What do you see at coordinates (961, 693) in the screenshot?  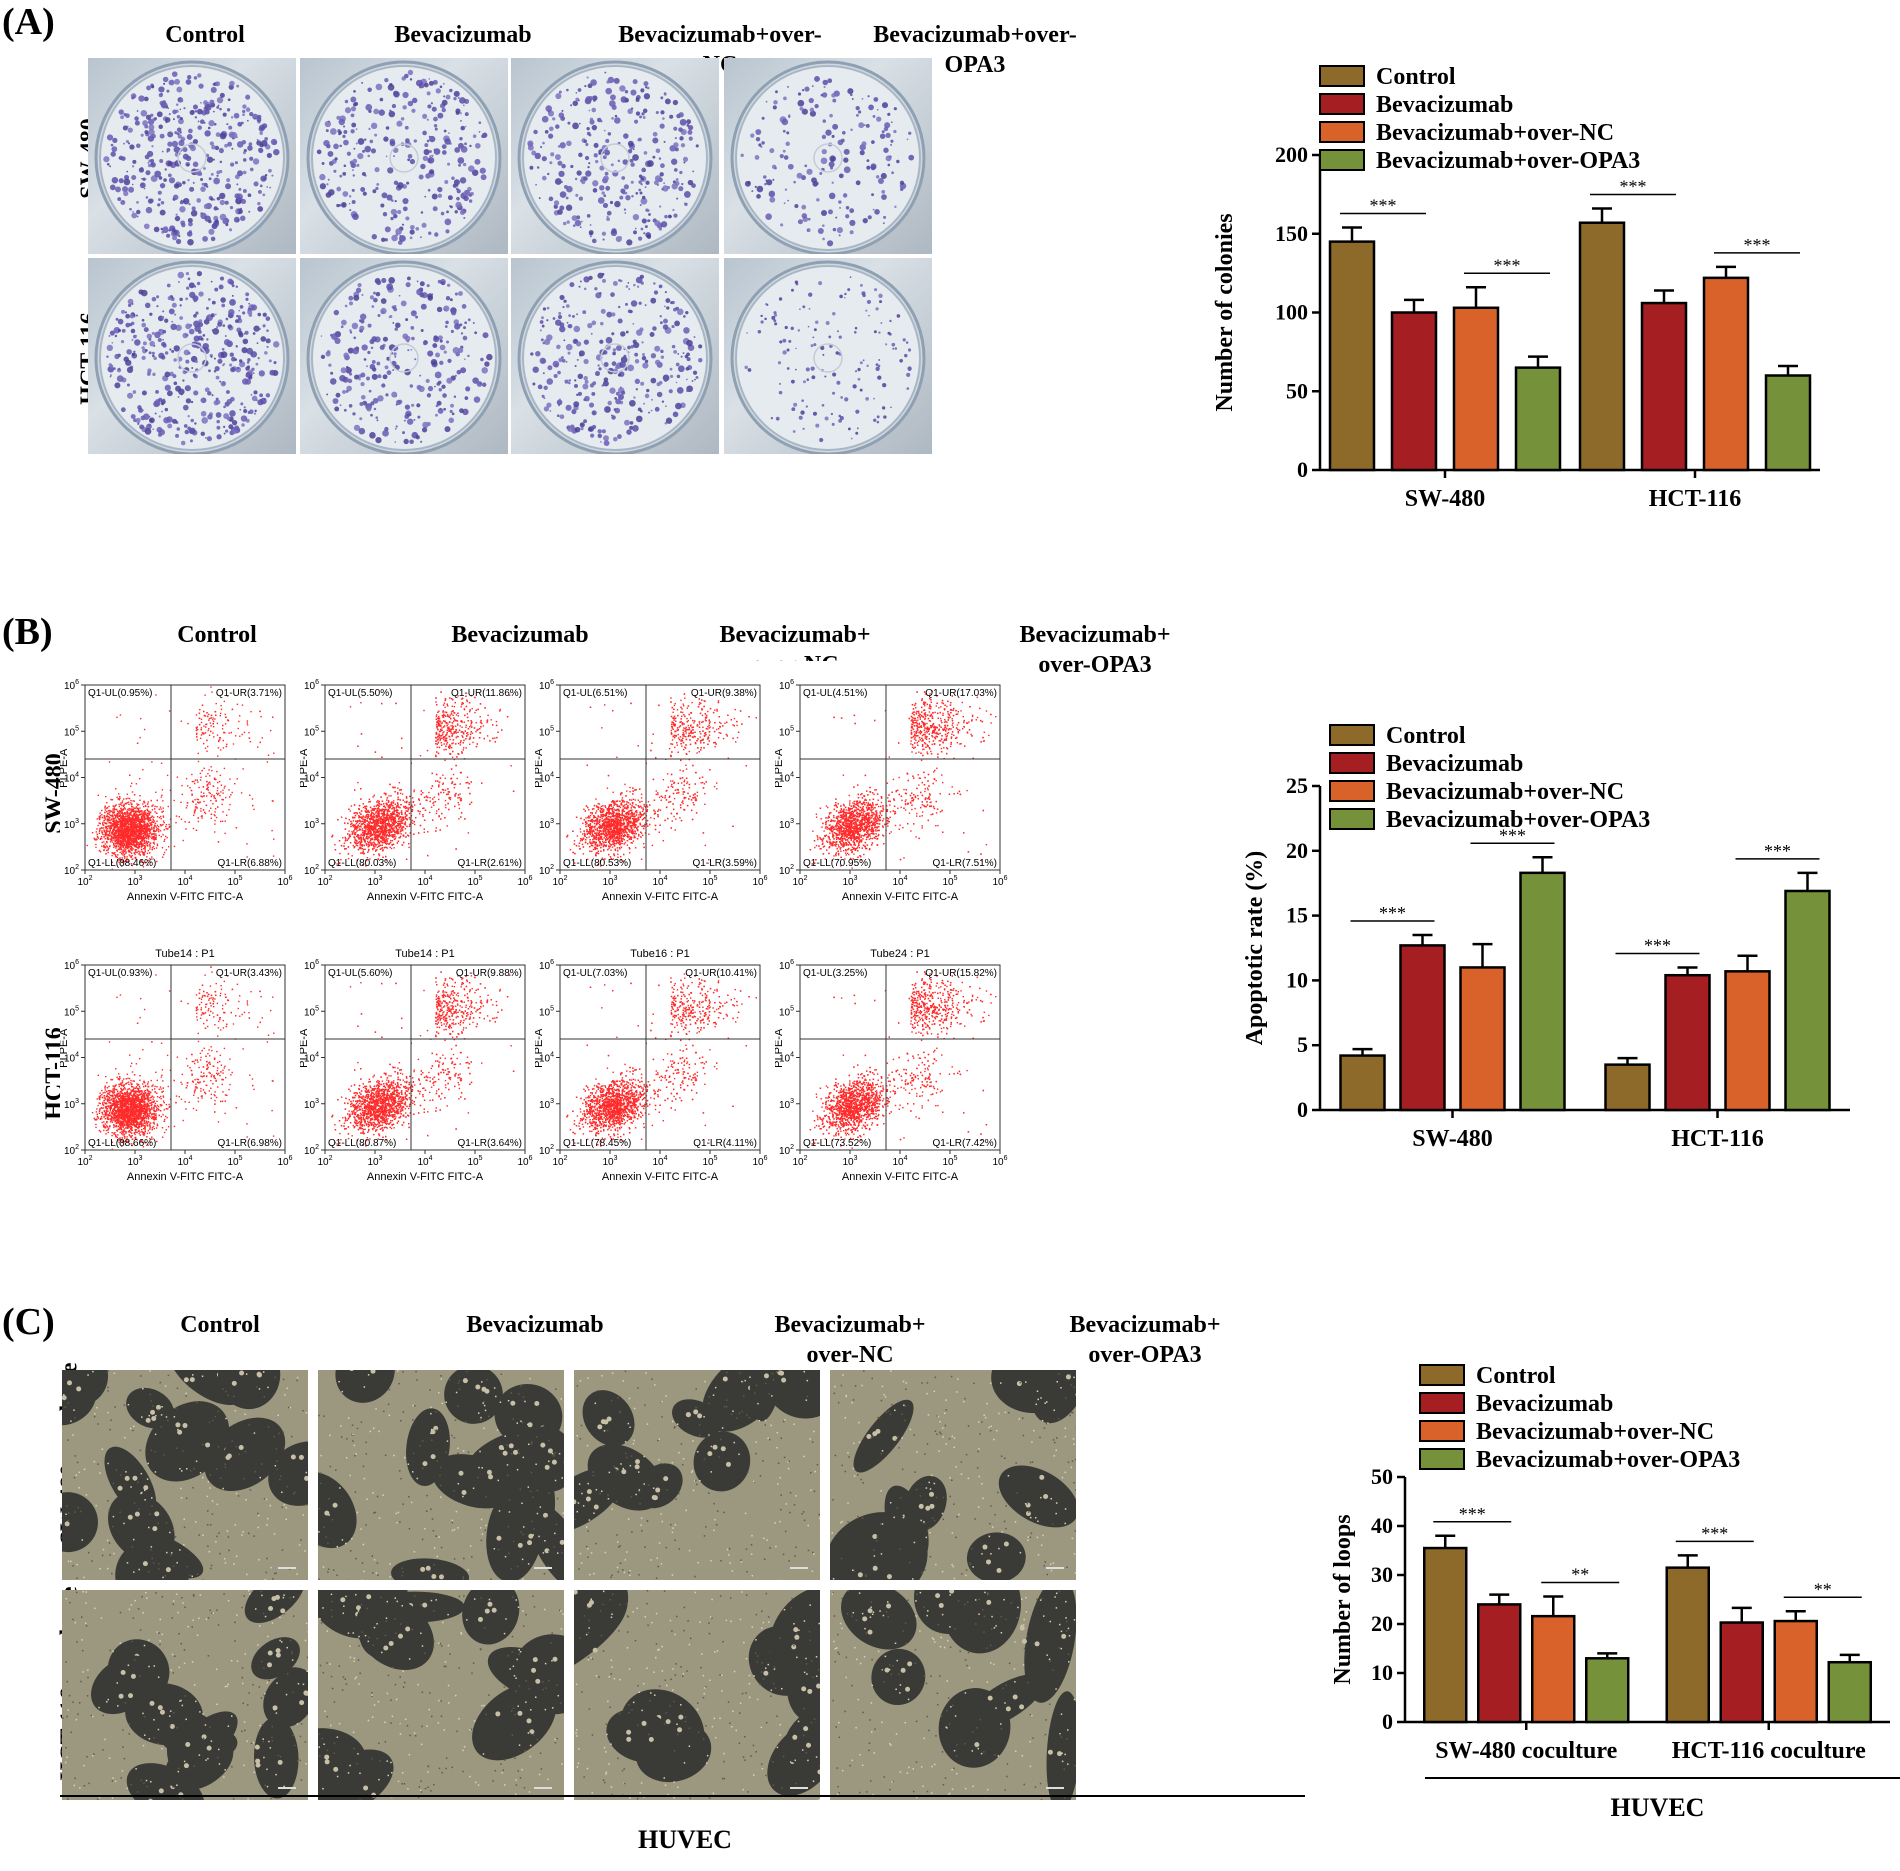 I see `quadrant-label-ur: Q1-UR(17.03%)` at bounding box center [961, 693].